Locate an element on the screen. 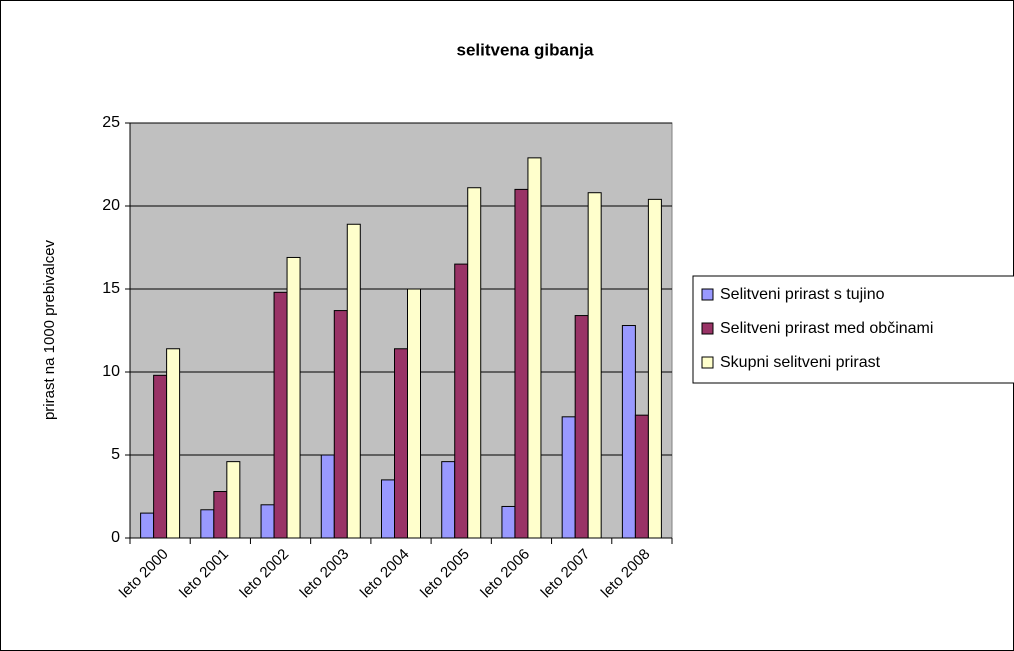  y-tick-label: 5 is located at coordinates (115, 454).